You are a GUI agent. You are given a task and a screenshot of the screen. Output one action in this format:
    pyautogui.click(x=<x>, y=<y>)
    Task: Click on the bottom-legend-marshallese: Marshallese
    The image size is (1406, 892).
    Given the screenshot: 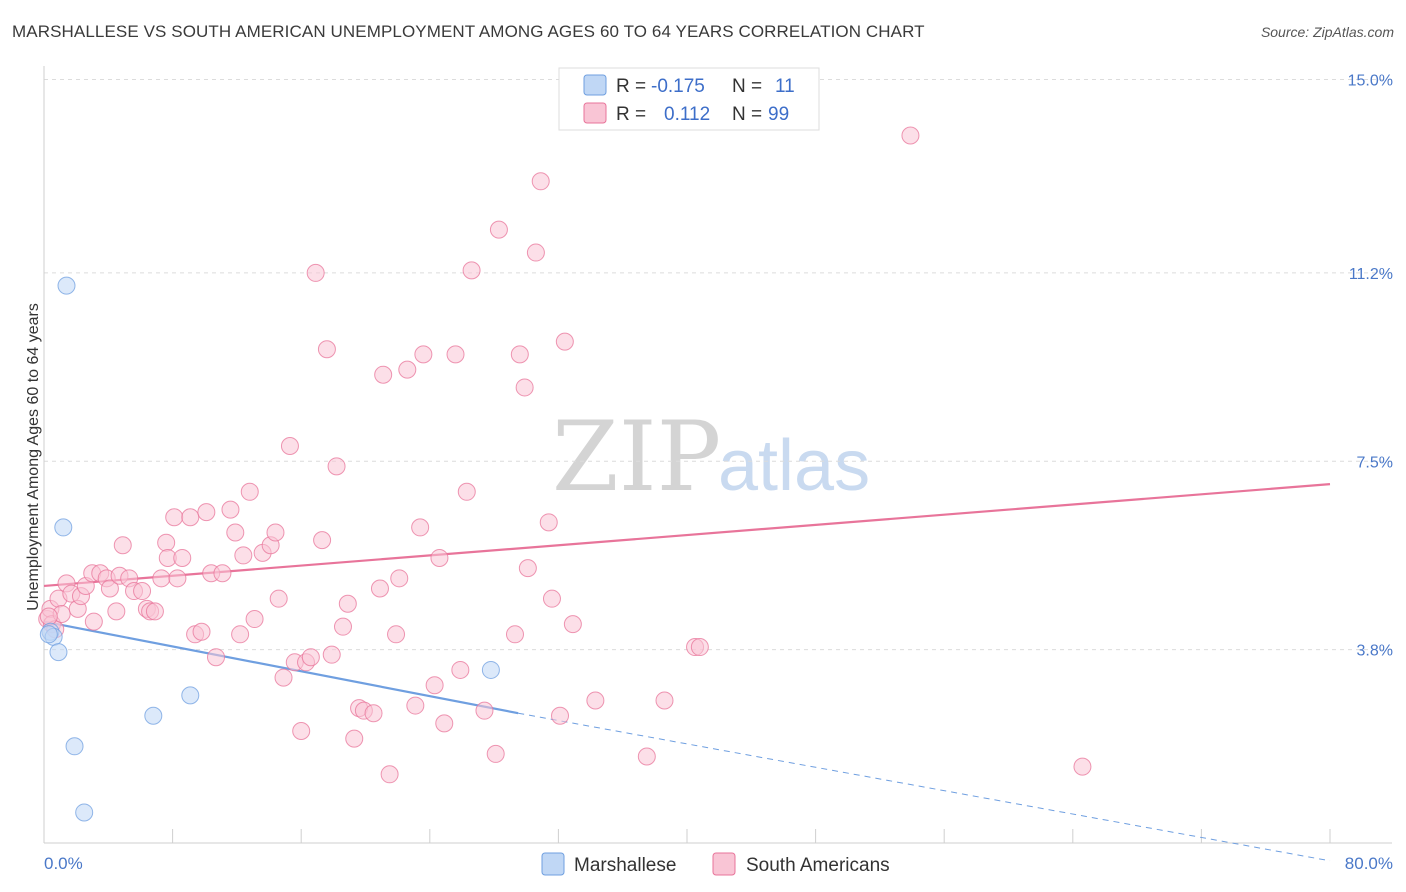 What is the action you would take?
    pyautogui.click(x=625, y=865)
    